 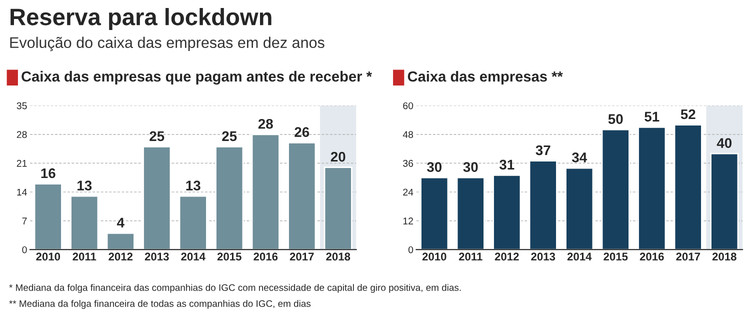 I want to click on y-tick-label: 12, so click(x=408, y=221).